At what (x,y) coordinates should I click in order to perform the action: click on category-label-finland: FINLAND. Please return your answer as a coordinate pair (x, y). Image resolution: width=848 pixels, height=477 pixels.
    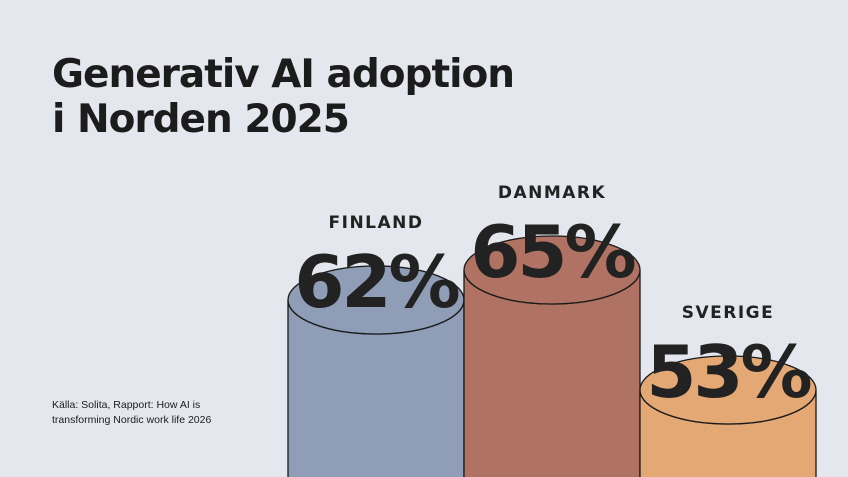
    Looking at the image, I should click on (376, 223).